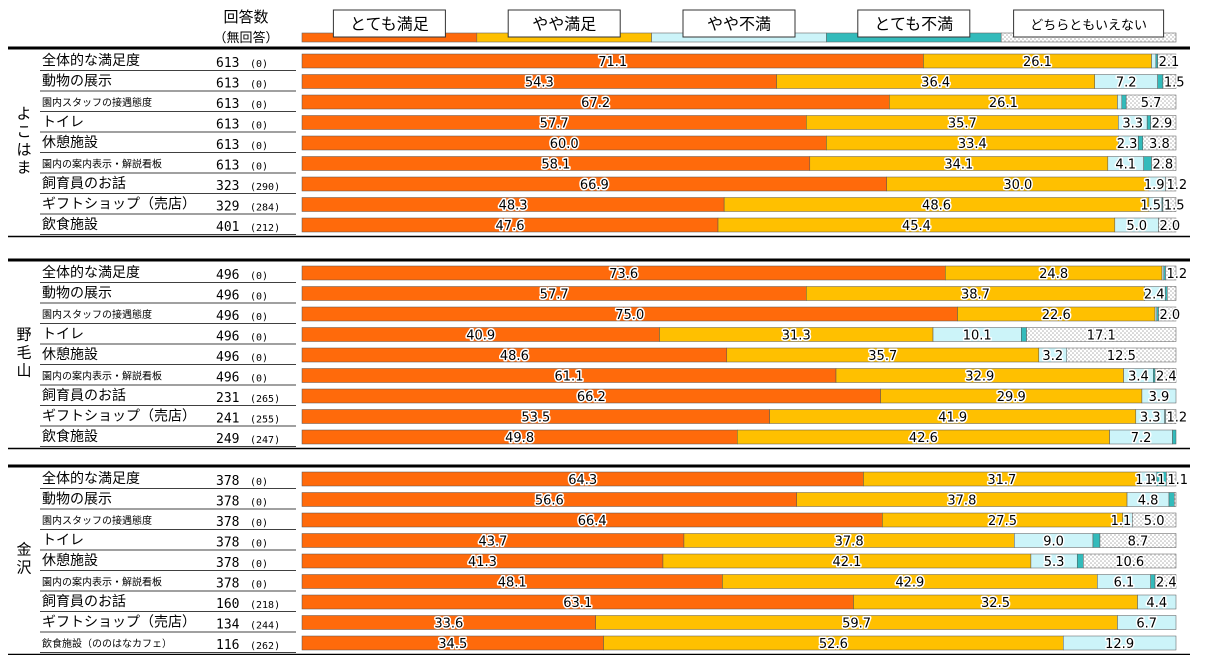  Describe the element at coordinates (555, 165) in the screenshot. I see `data-label-very_satisfied: 58.1` at that location.